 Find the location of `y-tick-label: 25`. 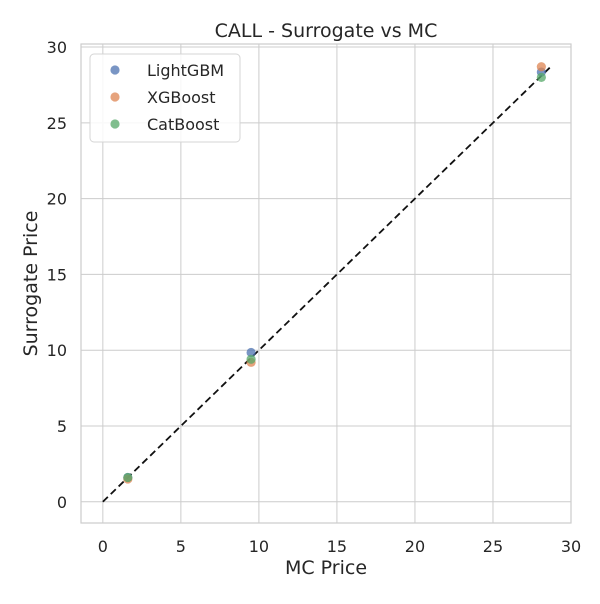

y-tick-label: 25 is located at coordinates (57, 123).